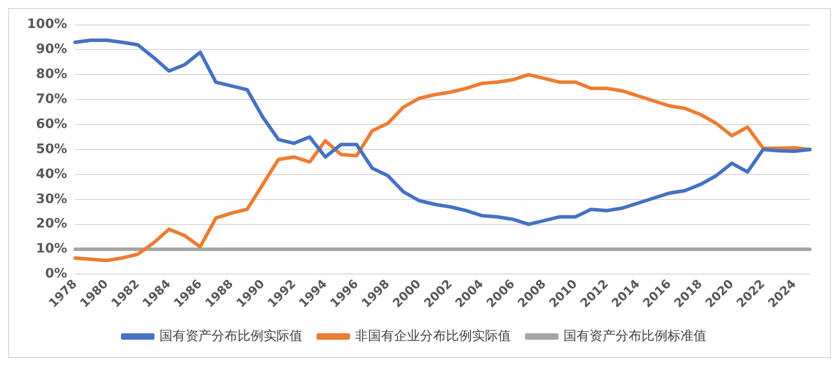  What do you see at coordinates (432, 336) in the screenshot?
I see `legend-label: 非国有企业分布比例实际值` at bounding box center [432, 336].